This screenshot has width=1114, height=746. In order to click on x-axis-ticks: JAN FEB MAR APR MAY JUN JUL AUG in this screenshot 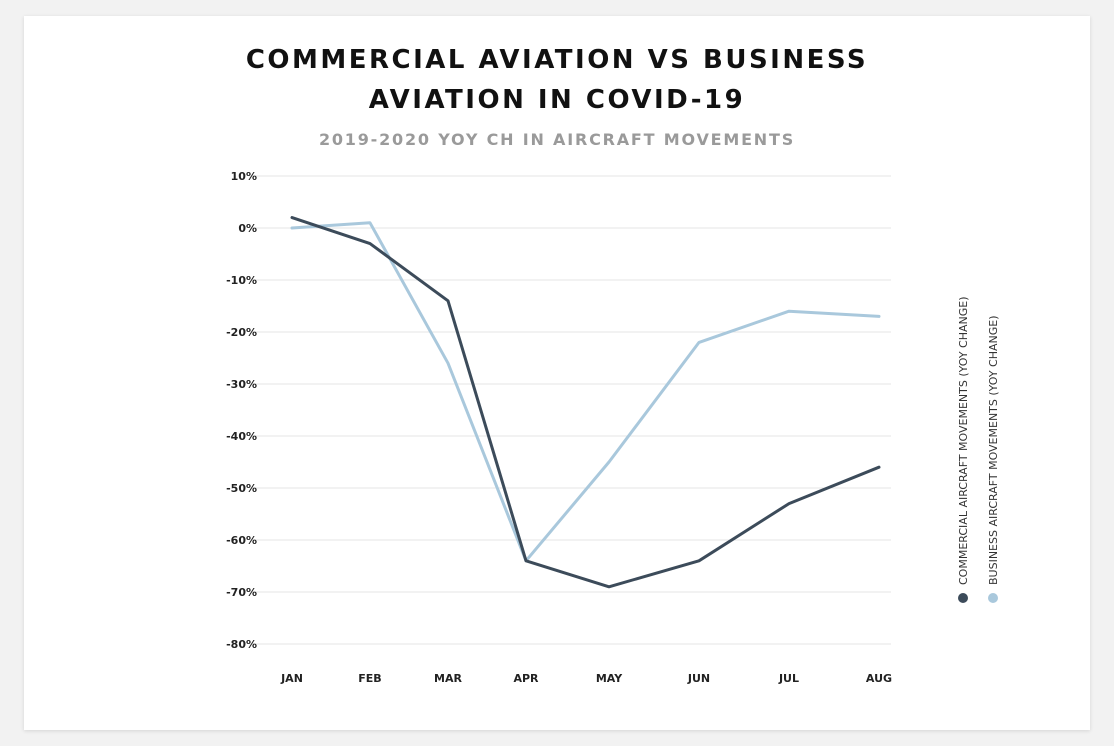, I will do `click(586, 678)`.